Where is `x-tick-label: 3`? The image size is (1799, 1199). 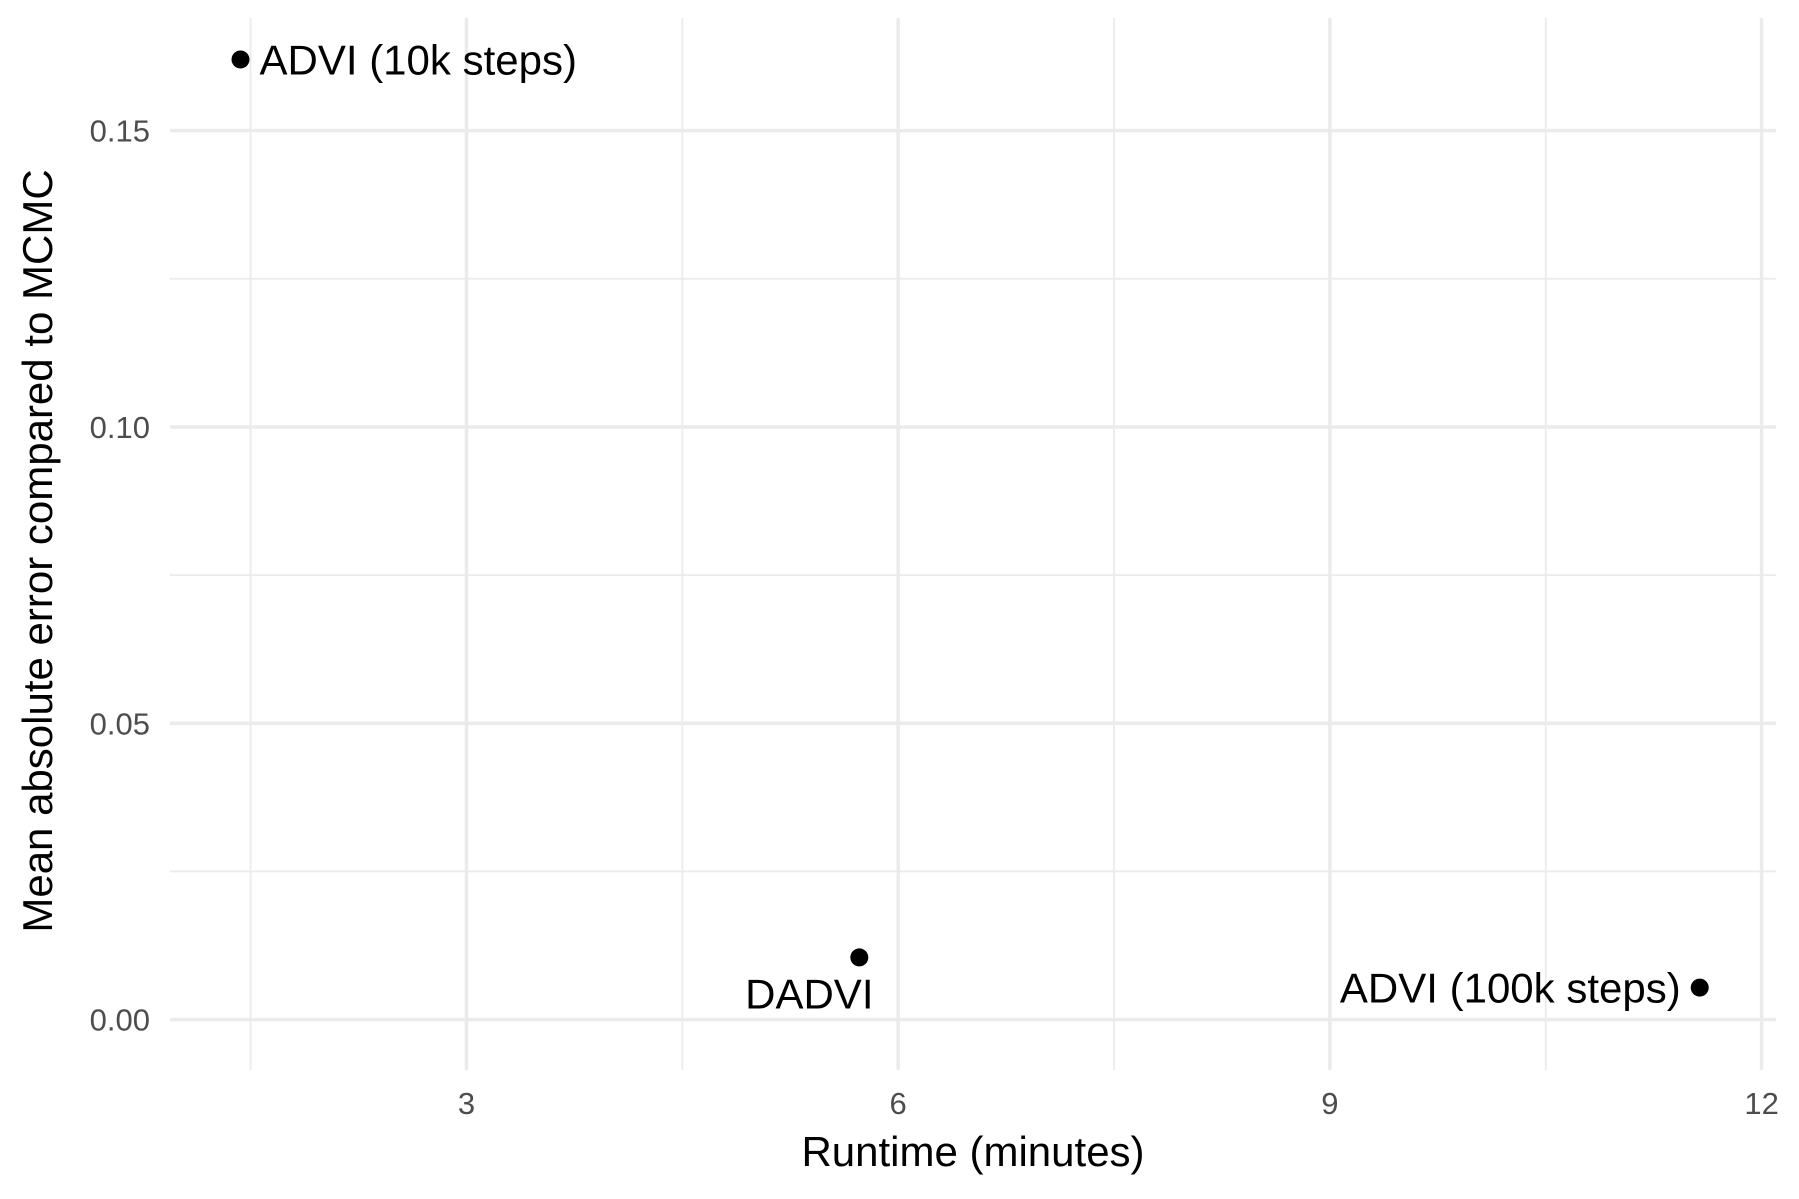 x-tick-label: 3 is located at coordinates (466, 1103).